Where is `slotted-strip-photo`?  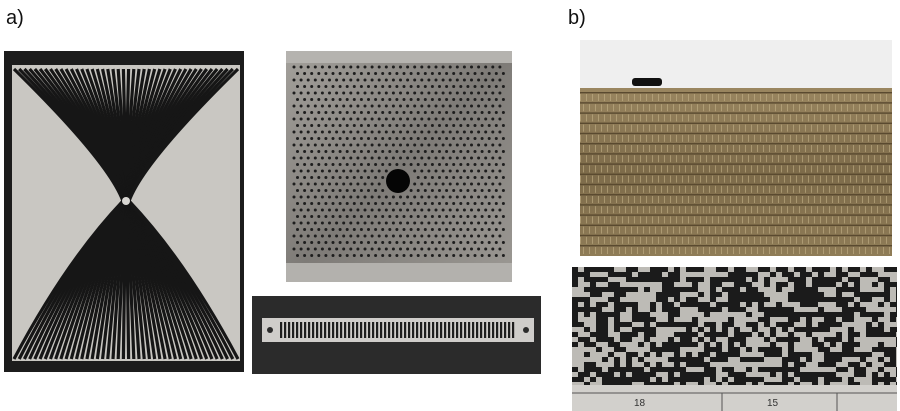 slotted-strip-photo is located at coordinates (396, 335).